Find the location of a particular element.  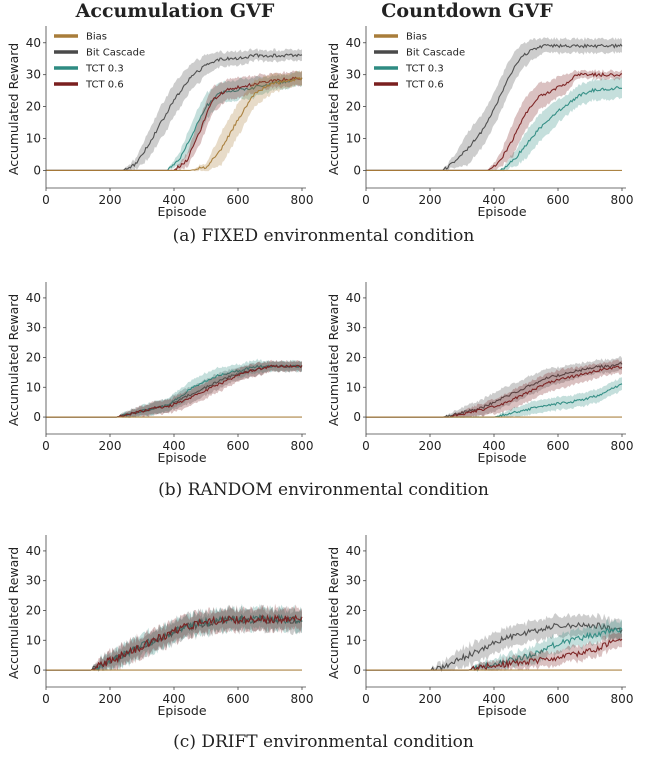

caption-drift: (c) DRIFT environmental condition is located at coordinates (323, 742).